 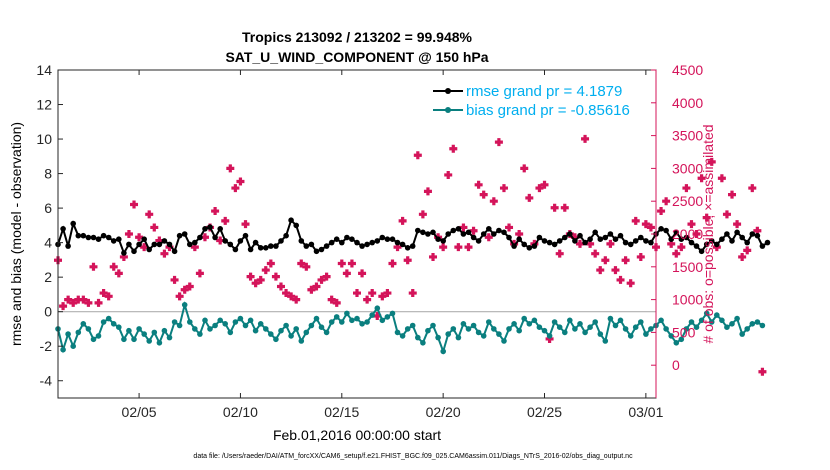 I want to click on y-tick-label-left: 4, so click(x=48, y=243).